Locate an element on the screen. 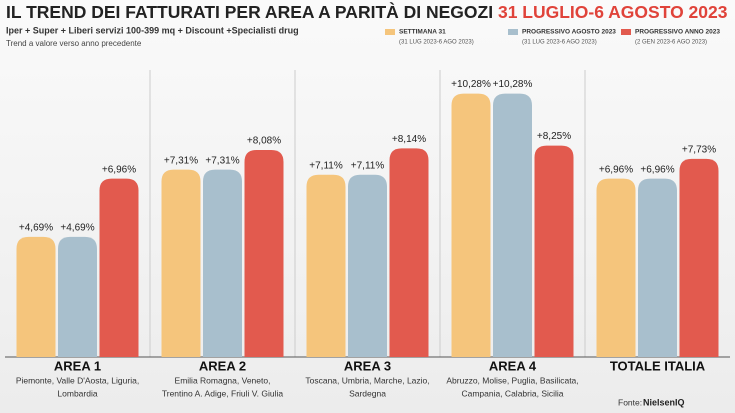 Image resolution: width=735 pixels, height=413 pixels. legend-label: PROGRESSIVO ANNO 2023 is located at coordinates (677, 32).